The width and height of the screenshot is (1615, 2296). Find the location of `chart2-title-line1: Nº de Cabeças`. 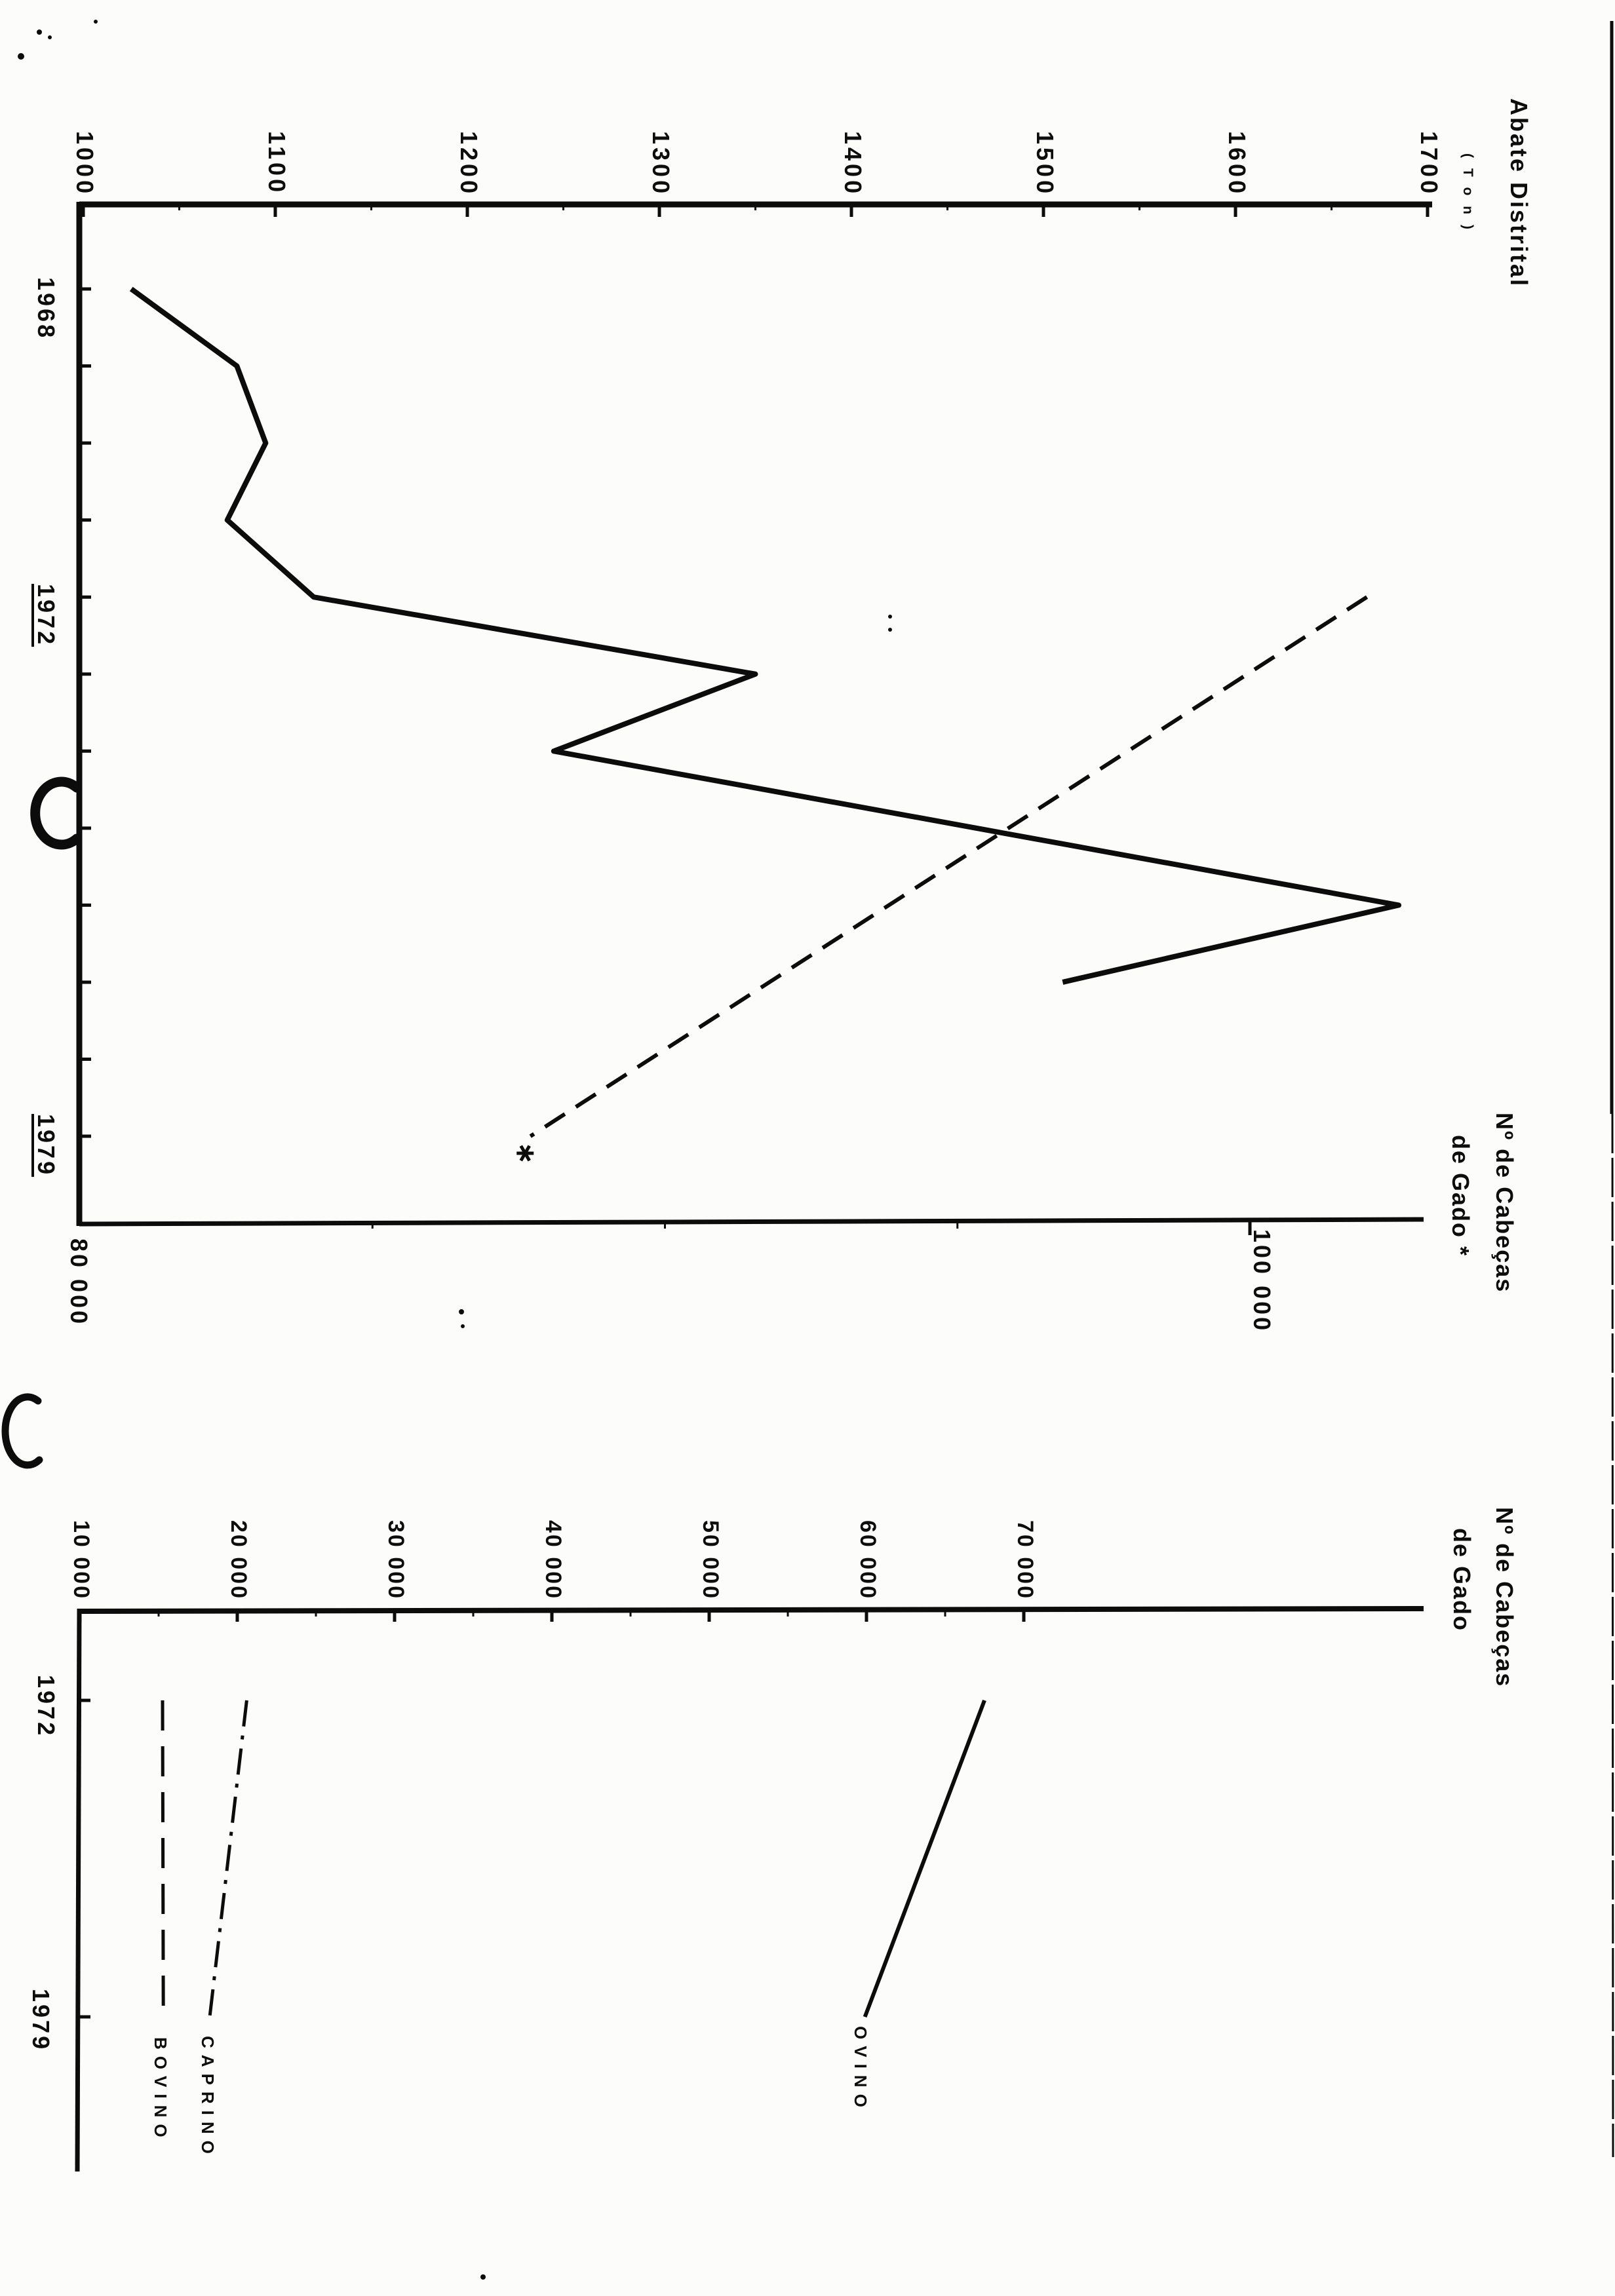

chart2-title-line1: Nº de Cabeças is located at coordinates (1504, 1597).